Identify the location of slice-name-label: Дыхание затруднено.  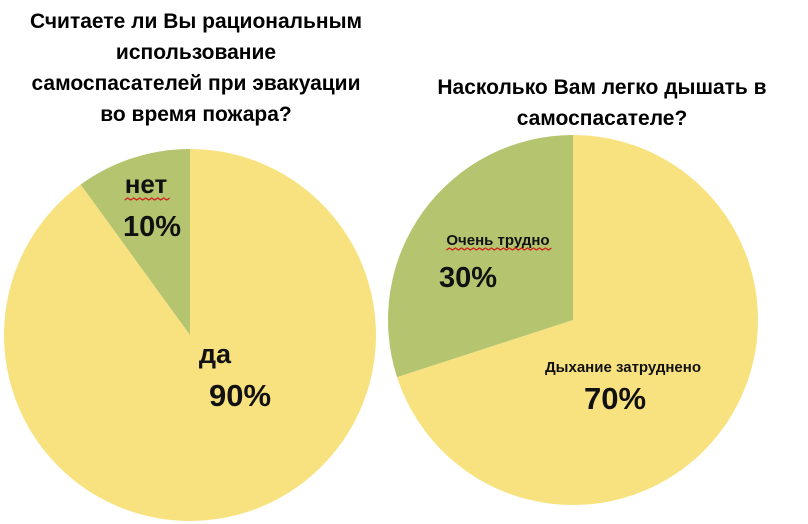
(623, 367).